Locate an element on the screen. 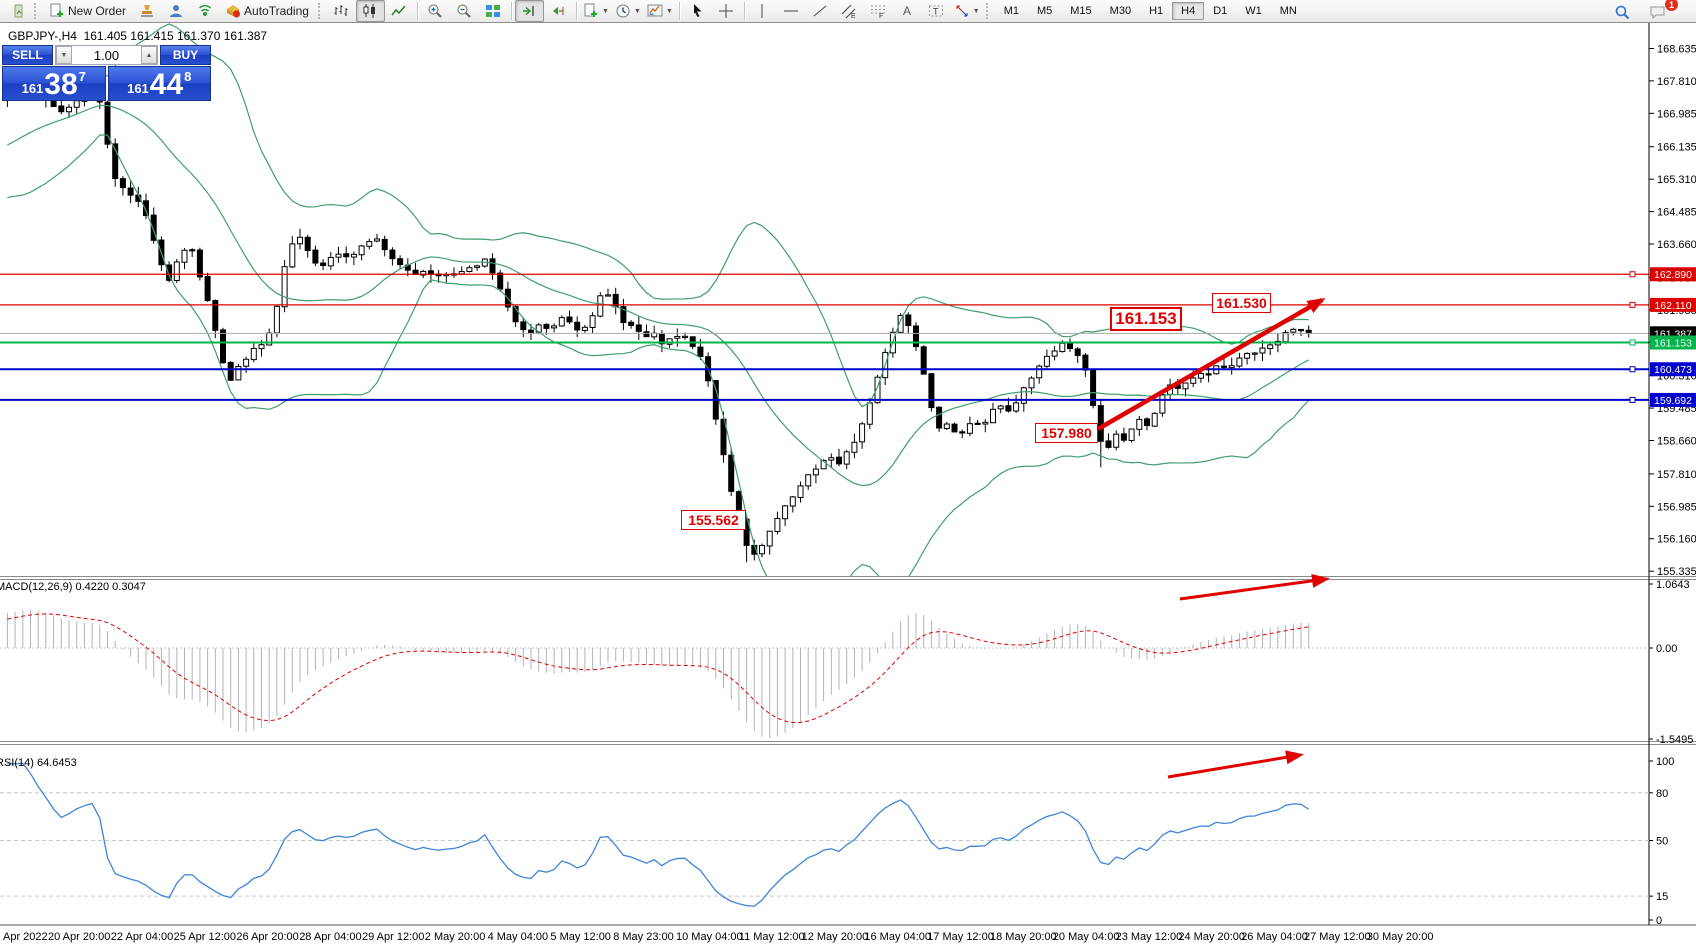 Image resolution: width=1696 pixels, height=947 pixels. svg-text: 15 is located at coordinates (1662, 897).